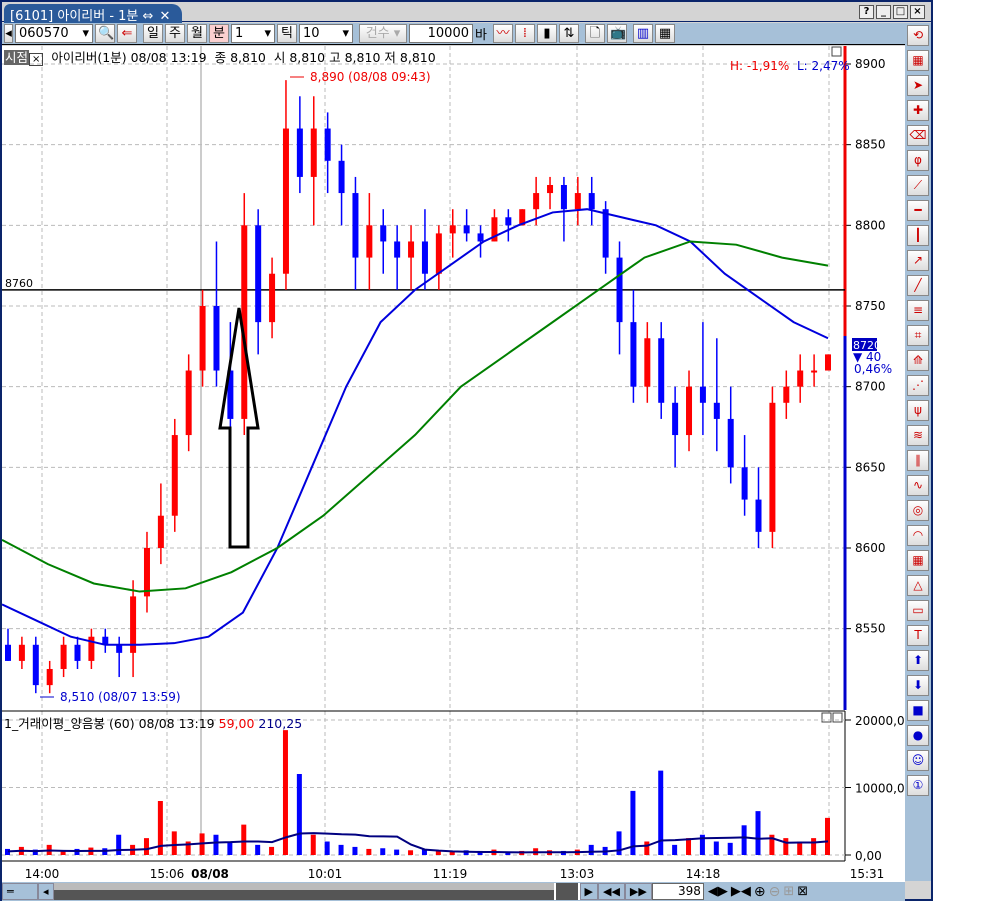 This screenshot has height=901, width=991. I want to click on triangle-icon: △, so click(918, 585).